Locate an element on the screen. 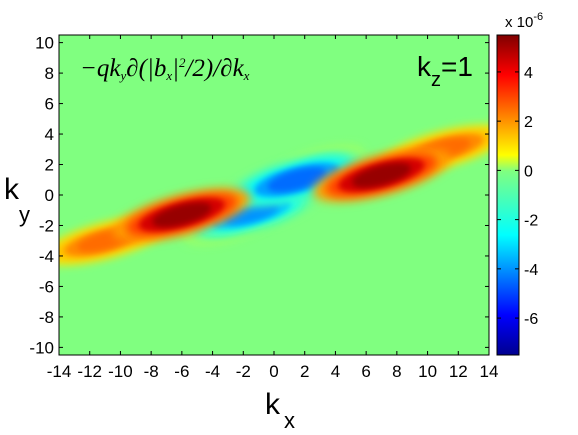 This screenshot has height=435, width=578. colorbar-ticks: 4 2 0 -2 -4 -6 is located at coordinates (517, 196).